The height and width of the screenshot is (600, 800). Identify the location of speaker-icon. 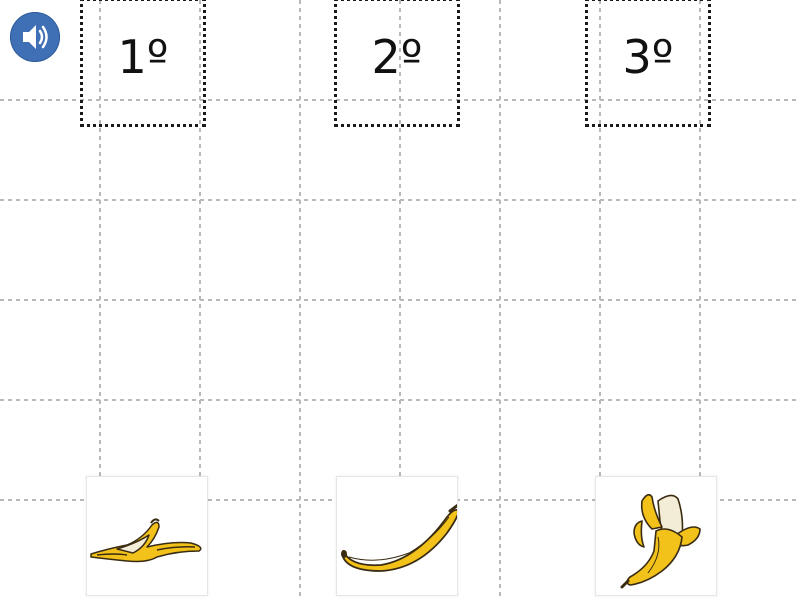
(35, 37).